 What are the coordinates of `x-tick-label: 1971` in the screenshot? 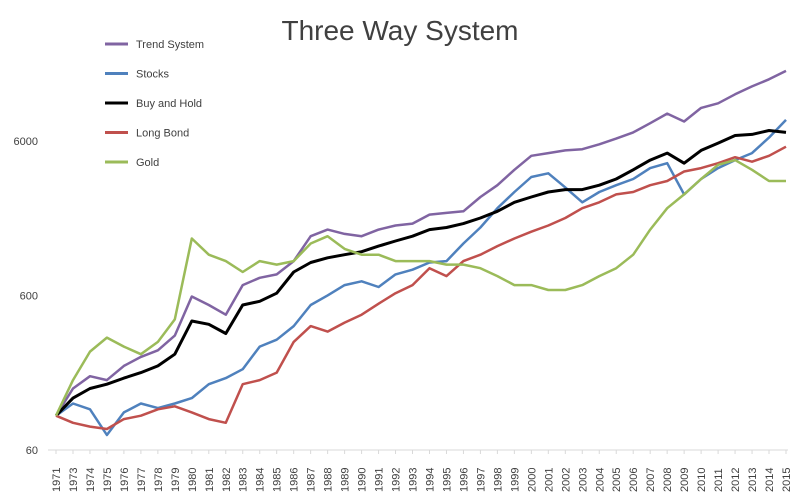 It's located at (57, 480).